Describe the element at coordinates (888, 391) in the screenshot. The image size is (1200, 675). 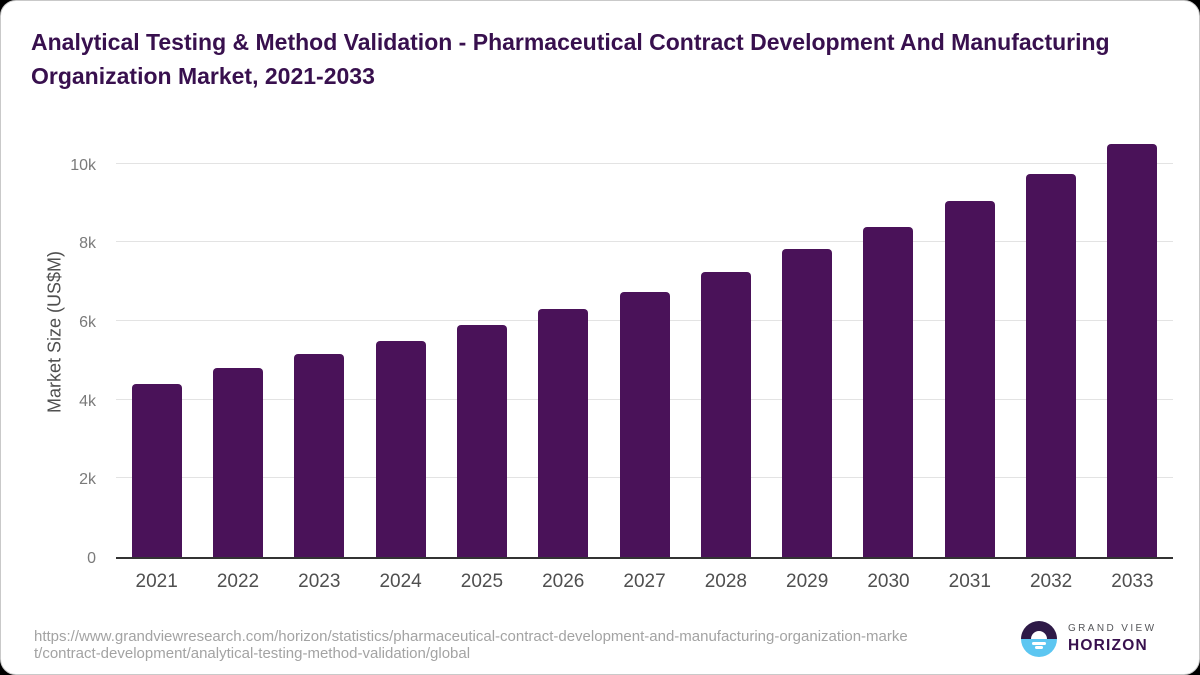
I see `bar-2030` at that location.